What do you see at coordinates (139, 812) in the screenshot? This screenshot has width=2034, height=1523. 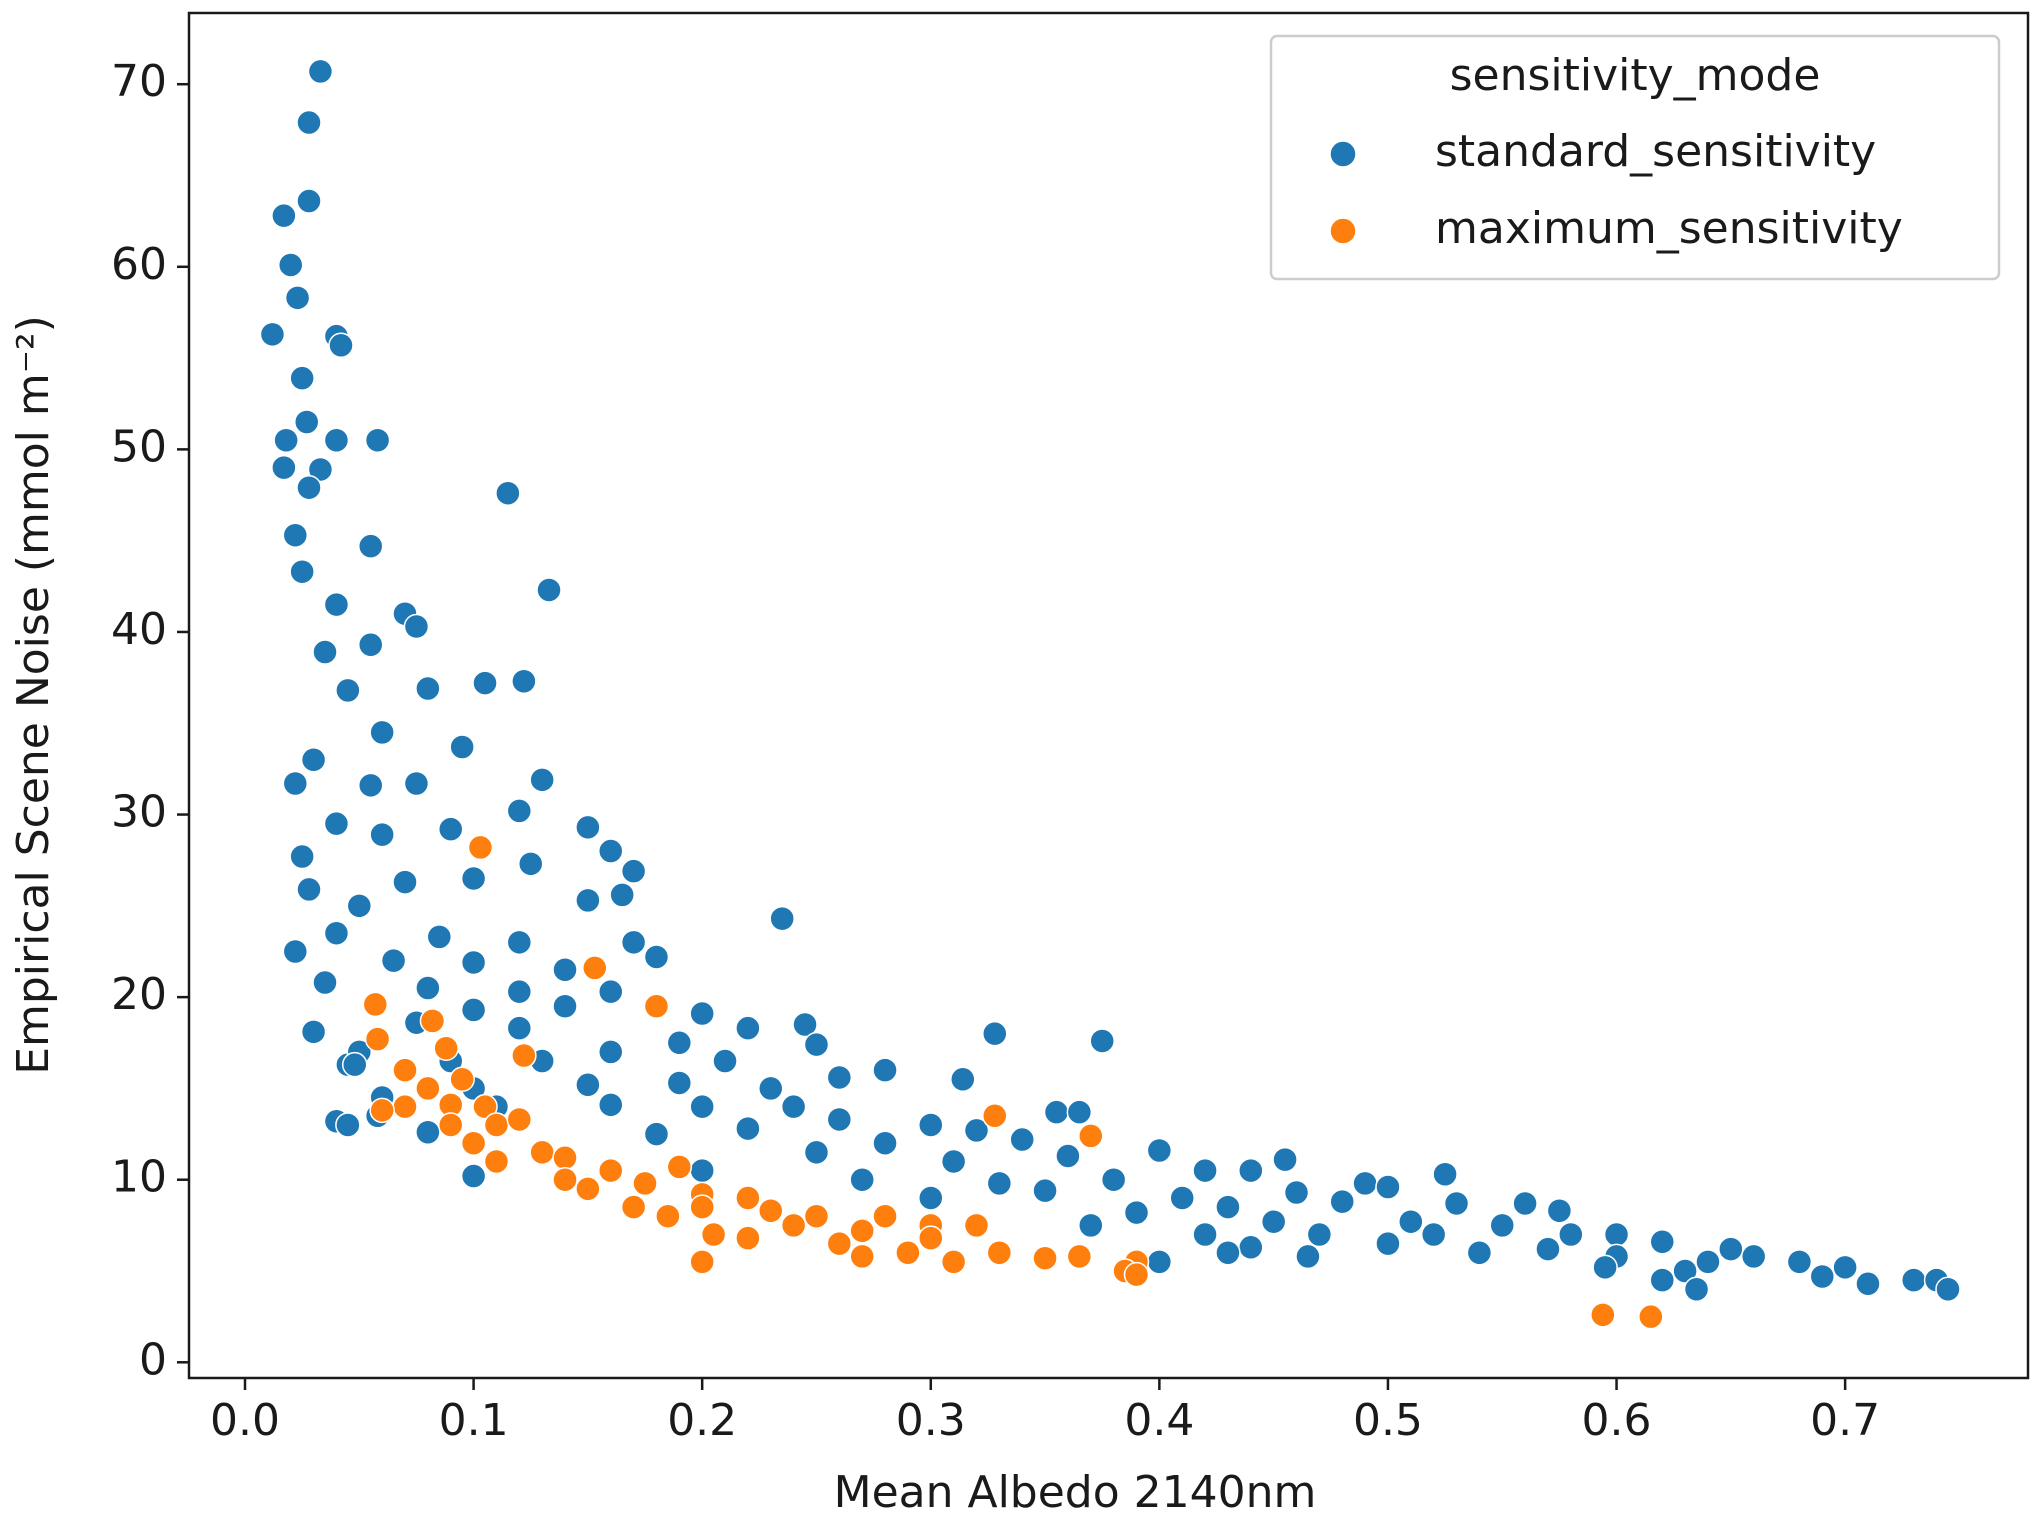 I see `y-tick-label: 30` at bounding box center [139, 812].